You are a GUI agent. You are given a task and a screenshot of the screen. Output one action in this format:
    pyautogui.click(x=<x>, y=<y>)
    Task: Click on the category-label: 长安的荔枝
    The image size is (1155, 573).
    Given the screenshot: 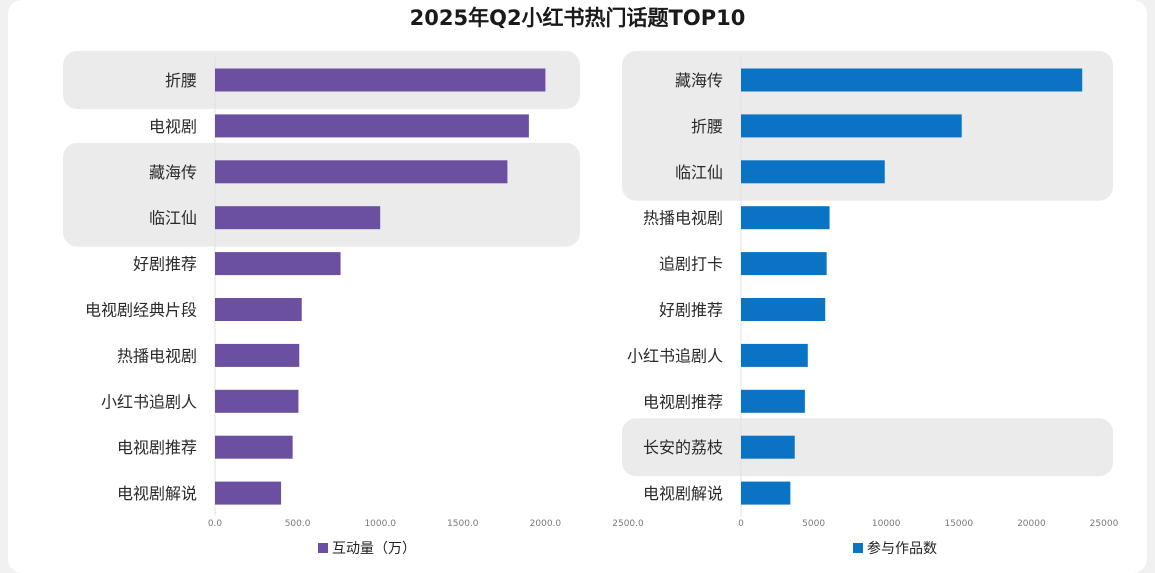 What is the action you would take?
    pyautogui.click(x=683, y=447)
    